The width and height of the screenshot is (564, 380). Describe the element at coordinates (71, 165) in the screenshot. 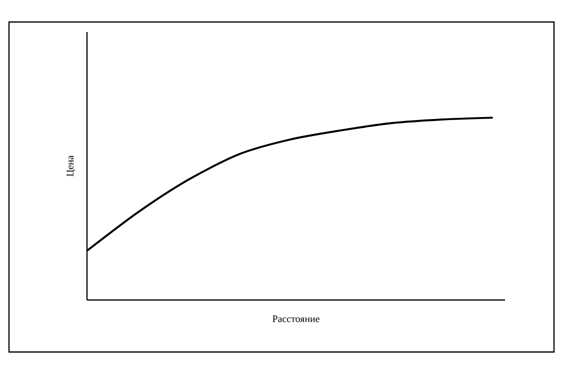

I see `y-axis-title: Цена` at that location.